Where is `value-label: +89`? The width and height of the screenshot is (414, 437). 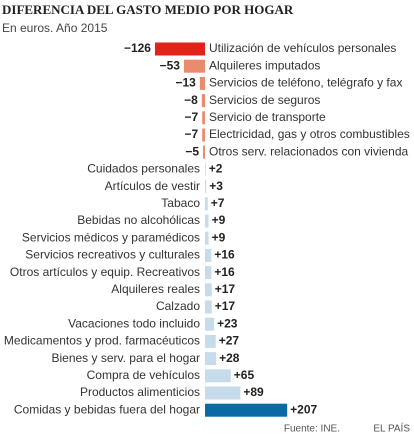
value-label: +89 is located at coordinates (253, 392).